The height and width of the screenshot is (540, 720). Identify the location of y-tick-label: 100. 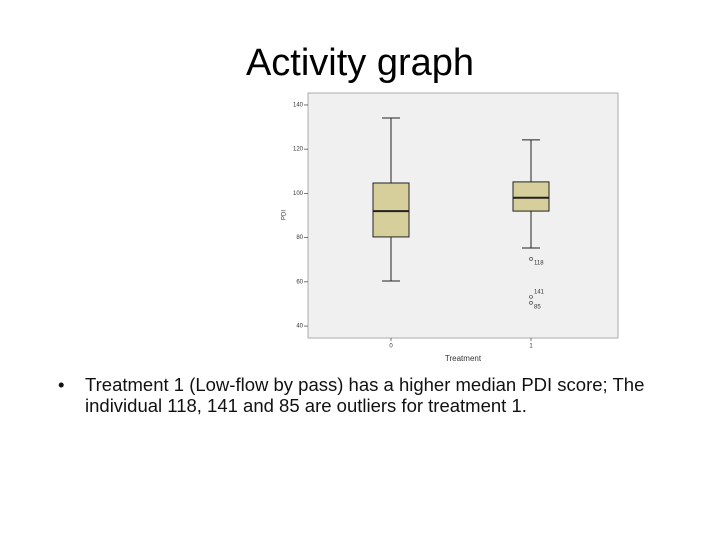
(298, 194).